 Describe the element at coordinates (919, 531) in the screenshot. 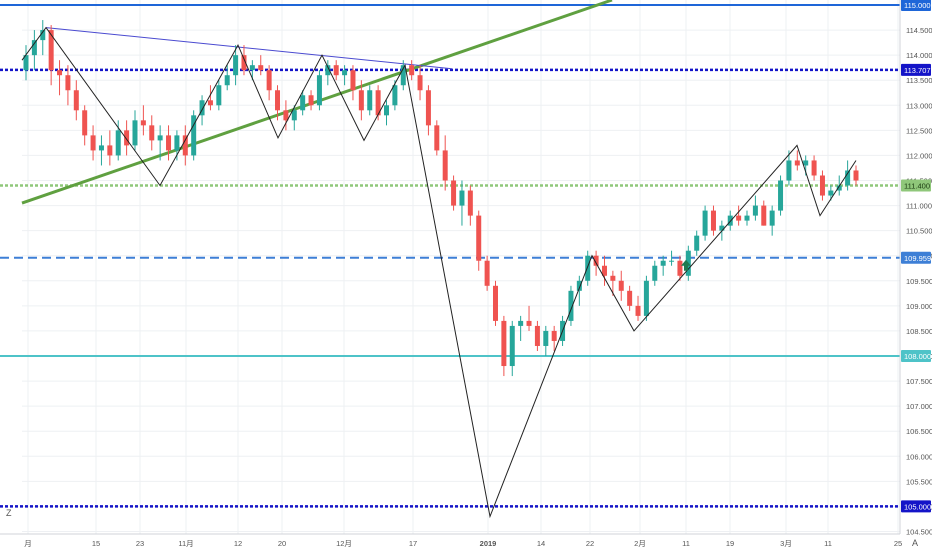

I see `y-tick-label: 104.500` at that location.